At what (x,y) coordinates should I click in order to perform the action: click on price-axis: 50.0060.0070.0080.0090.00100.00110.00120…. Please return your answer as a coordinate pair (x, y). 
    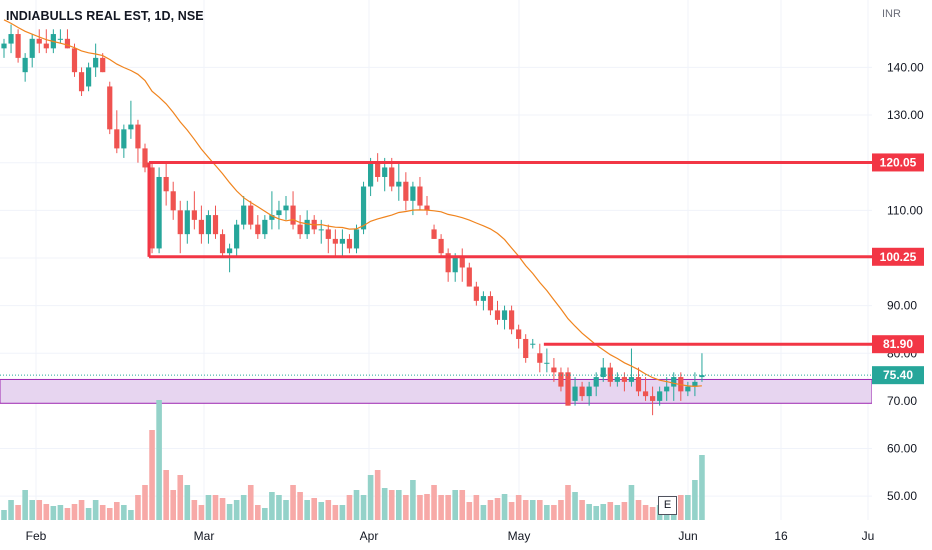
    Looking at the image, I should click on (902, 275).